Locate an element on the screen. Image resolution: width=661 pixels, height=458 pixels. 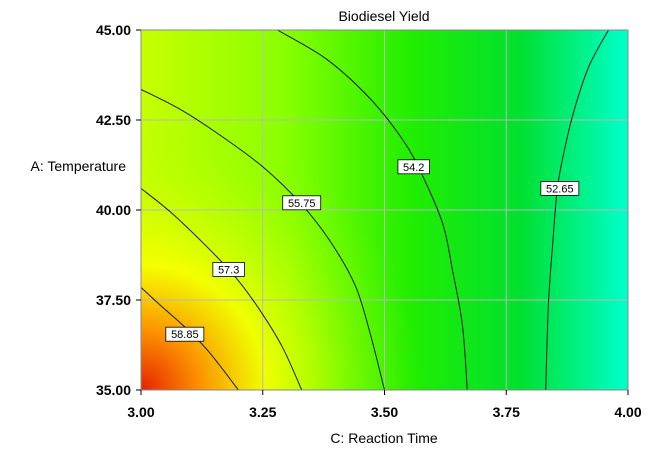
x-tick-label: 3.50 is located at coordinates (384, 412).